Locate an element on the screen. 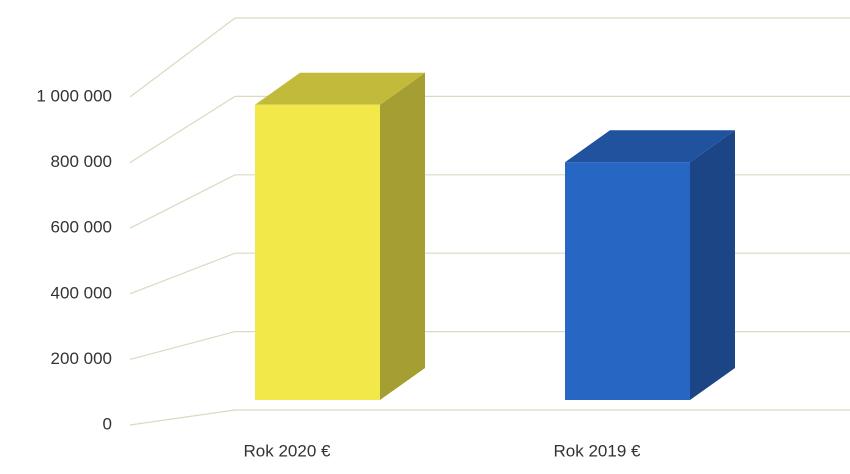 Image resolution: width=850 pixels, height=474 pixels. y-tick-label: 400 000 is located at coordinates (81, 292).